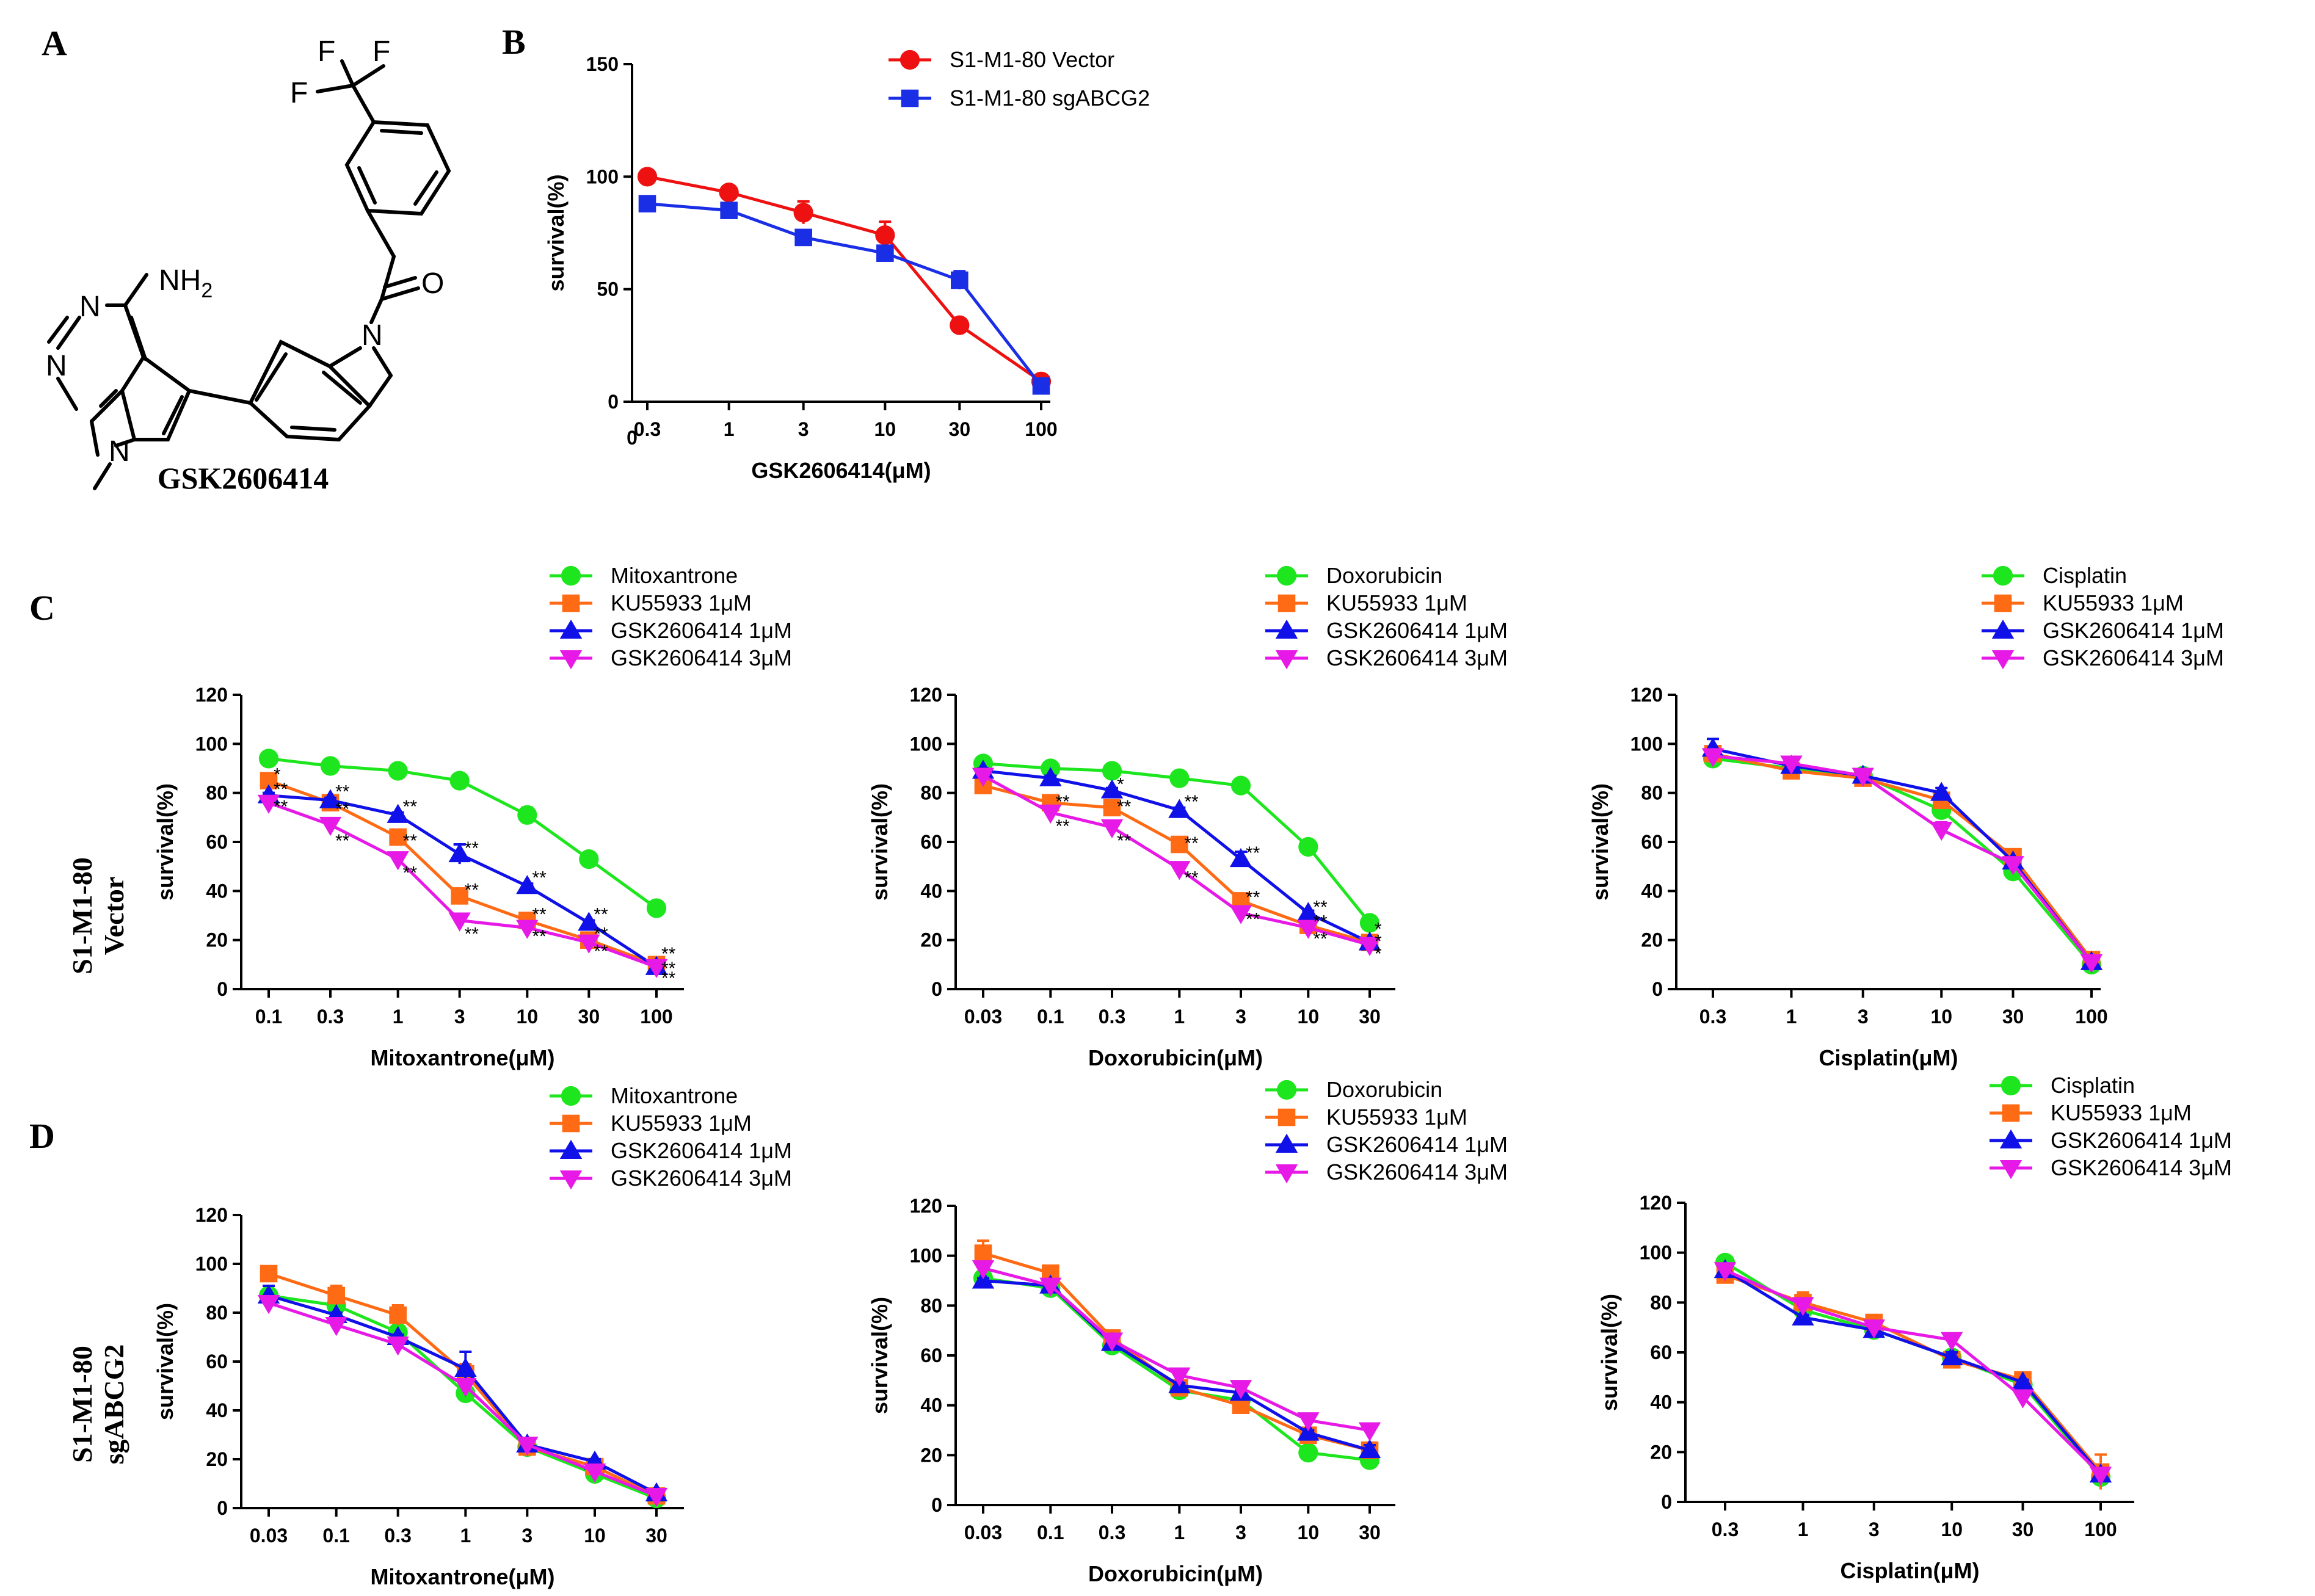 The height and width of the screenshot is (1596, 2315). What do you see at coordinates (931, 793) in the screenshot?
I see `y-tick-label: 80` at bounding box center [931, 793].